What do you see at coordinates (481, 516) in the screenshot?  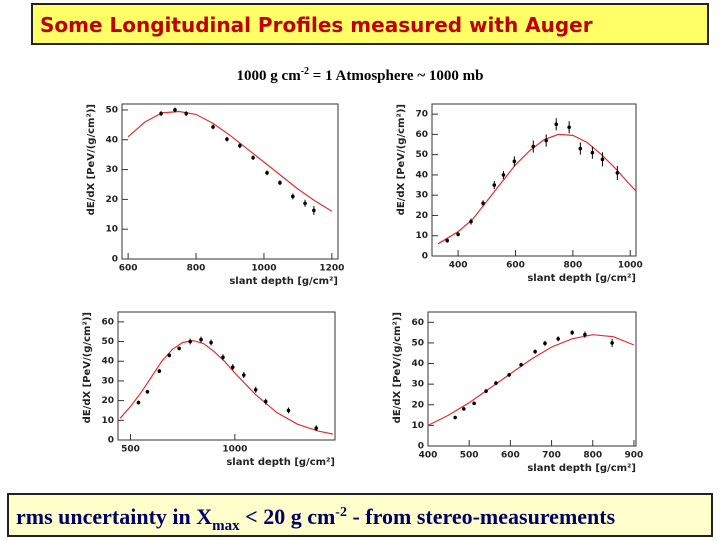 I see `footer-text: - from stereo-measurements` at bounding box center [481, 516].